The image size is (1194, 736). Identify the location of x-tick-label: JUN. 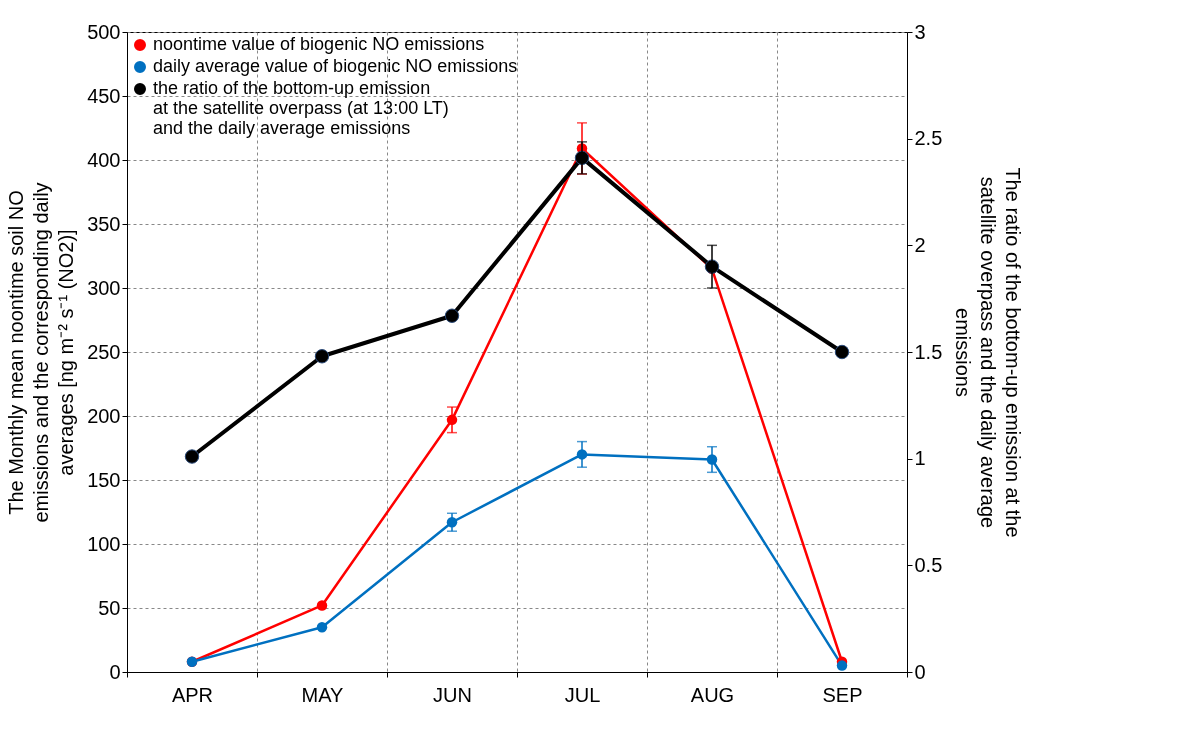
(452, 694).